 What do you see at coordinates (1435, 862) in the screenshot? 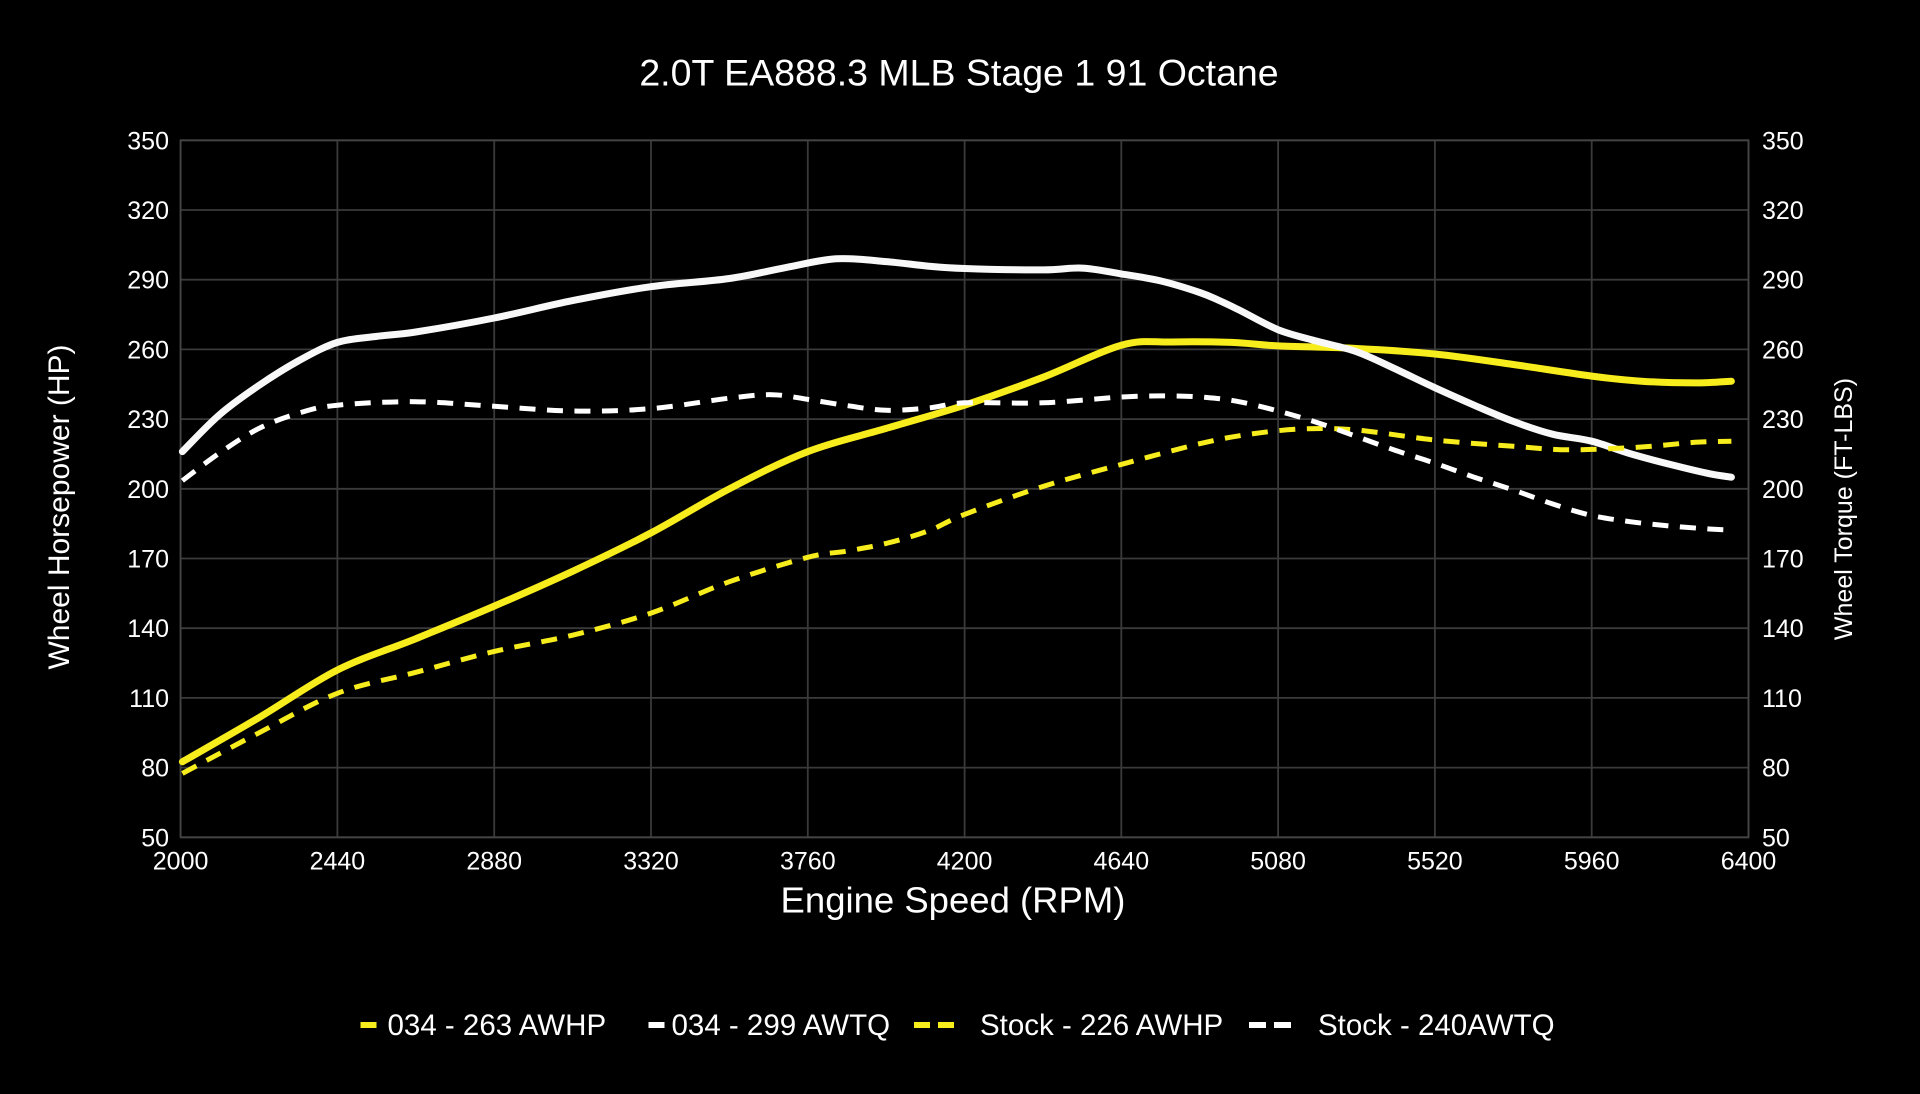
I see `svg-text: 5520` at bounding box center [1435, 862].